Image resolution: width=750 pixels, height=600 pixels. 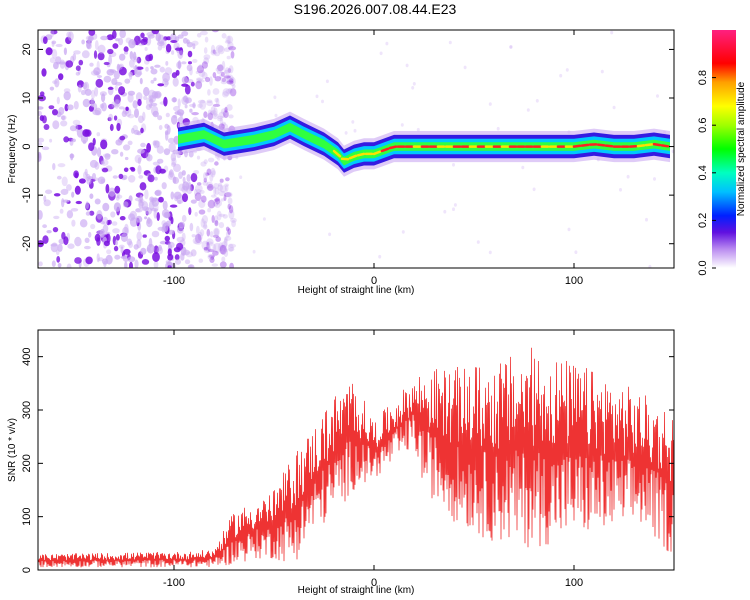 I want to click on x-tick-label: 100, so click(x=574, y=583).